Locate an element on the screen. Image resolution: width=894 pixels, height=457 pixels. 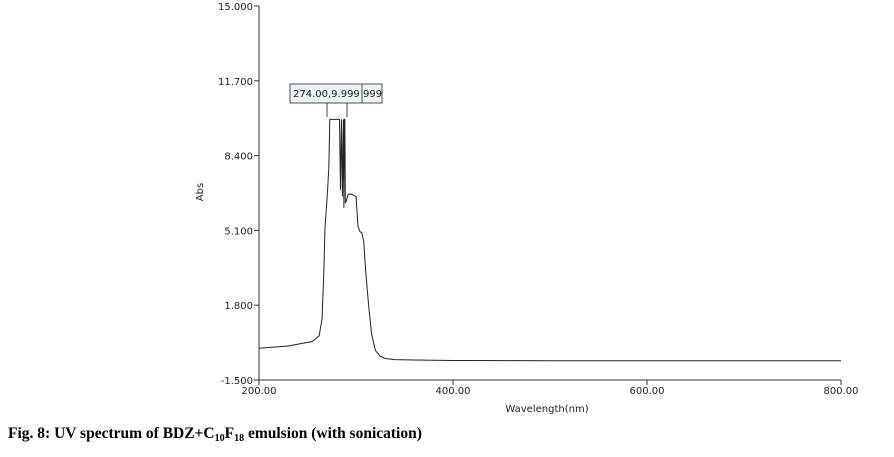
annotation-value-cont: 999 is located at coordinates (372, 94).